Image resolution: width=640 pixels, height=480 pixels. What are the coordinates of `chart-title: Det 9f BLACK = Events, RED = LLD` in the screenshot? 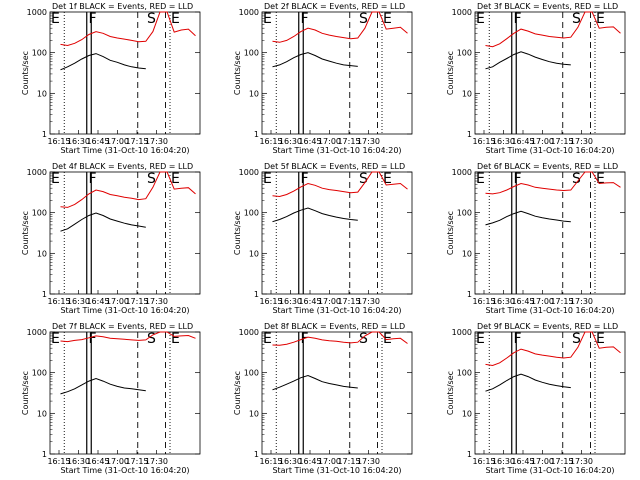 It's located at (547, 326).